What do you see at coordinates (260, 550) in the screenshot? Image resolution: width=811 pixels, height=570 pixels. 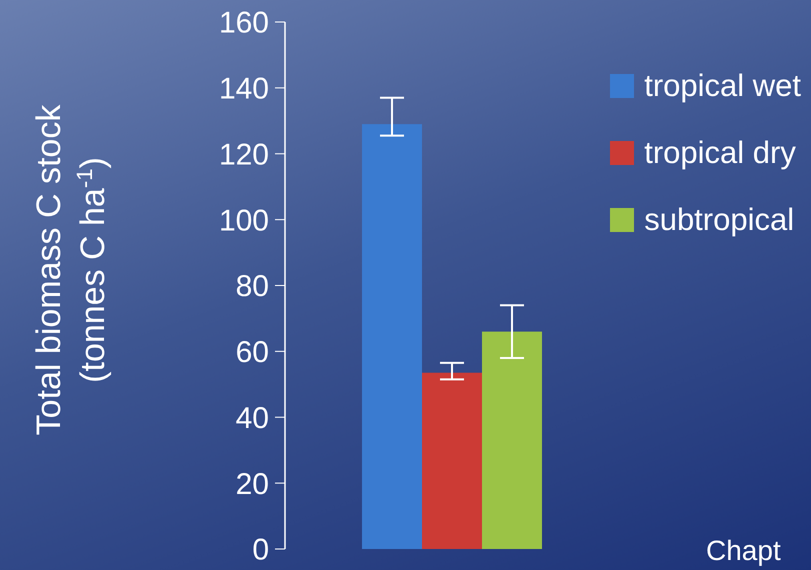 I see `y-tick-label: 0` at bounding box center [260, 550].